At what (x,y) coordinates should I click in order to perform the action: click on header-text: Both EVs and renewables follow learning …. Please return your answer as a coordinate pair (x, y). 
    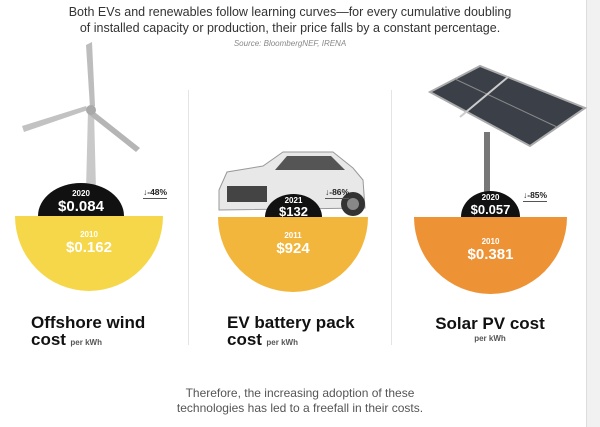
    Looking at the image, I should click on (290, 20).